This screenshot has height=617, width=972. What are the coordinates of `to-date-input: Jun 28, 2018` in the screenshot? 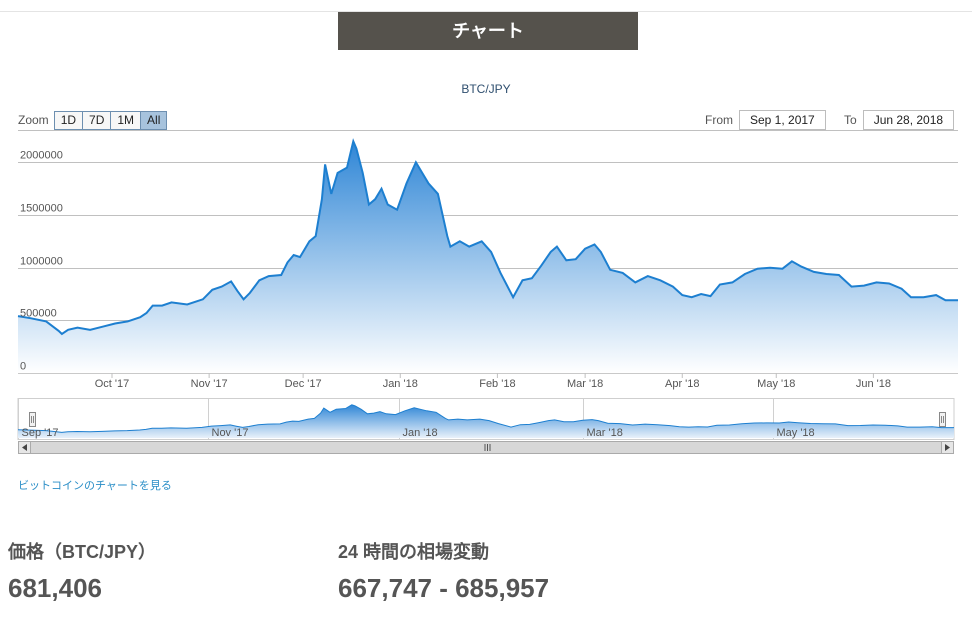 It's located at (908, 120).